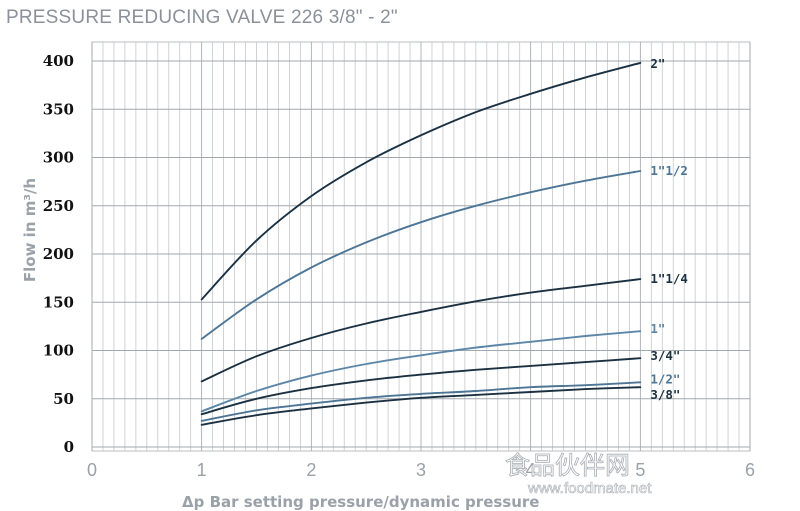  Describe the element at coordinates (58, 302) in the screenshot. I see `y-tick-label: 150` at that location.